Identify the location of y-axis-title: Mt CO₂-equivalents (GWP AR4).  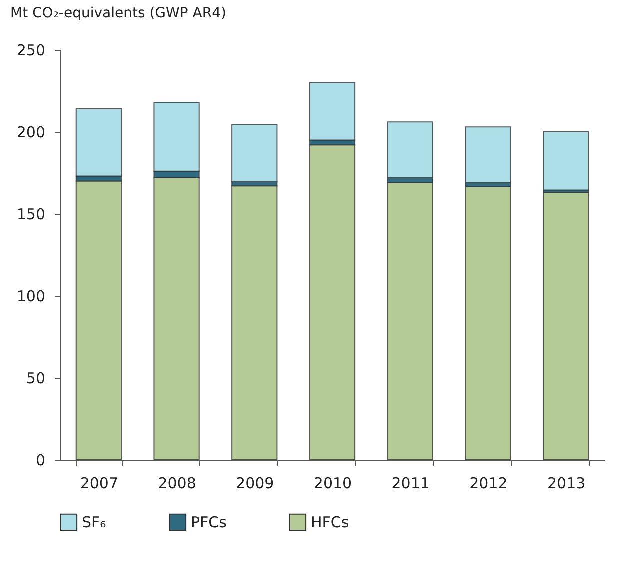
(118, 14).